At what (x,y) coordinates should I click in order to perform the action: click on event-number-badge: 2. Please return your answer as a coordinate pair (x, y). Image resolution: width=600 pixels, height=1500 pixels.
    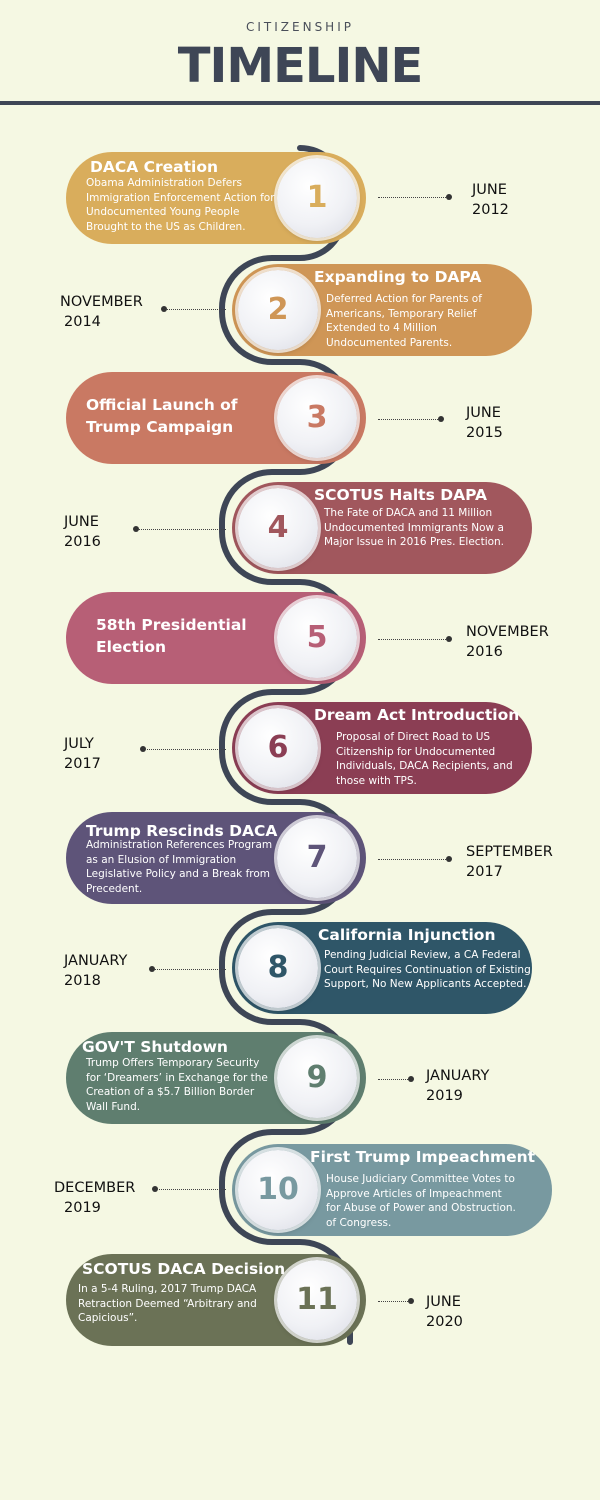
    Looking at the image, I should click on (278, 310).